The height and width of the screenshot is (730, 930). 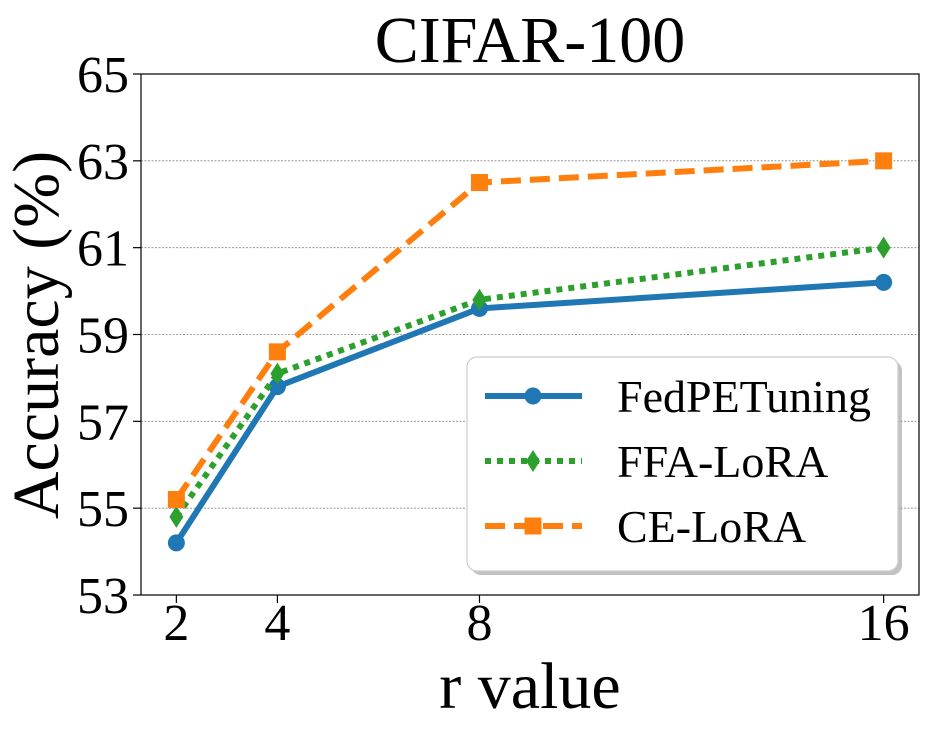 I want to click on y-tick-label: 63, so click(x=103, y=162).